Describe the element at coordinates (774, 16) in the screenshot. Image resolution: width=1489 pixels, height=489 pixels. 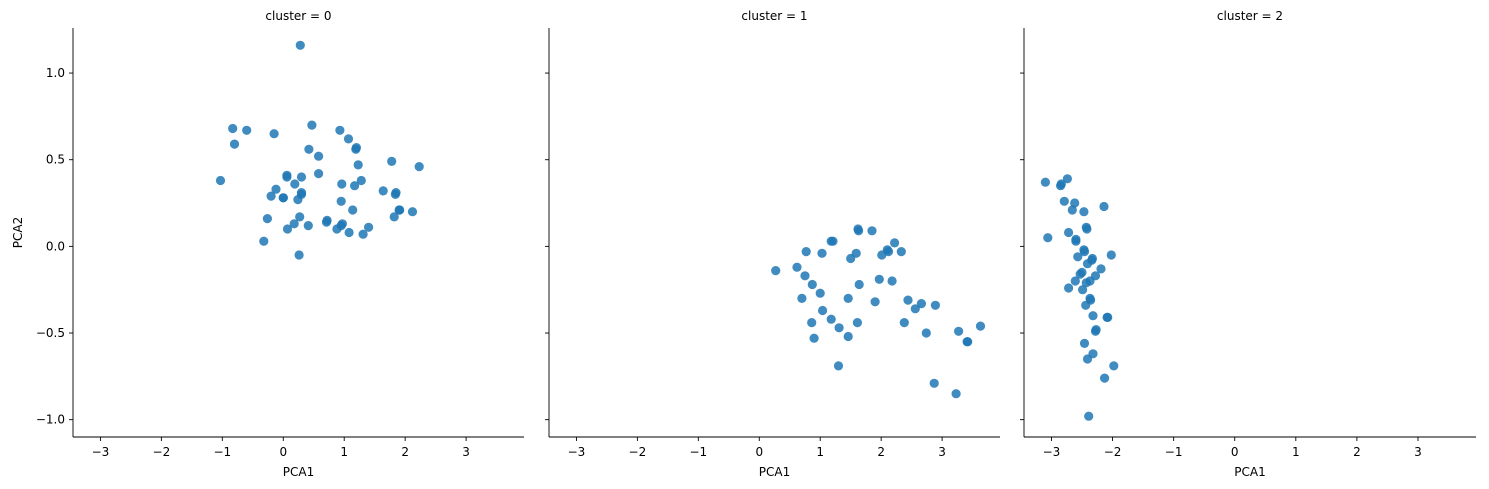
I see `facet-title: cluster = 1` at that location.